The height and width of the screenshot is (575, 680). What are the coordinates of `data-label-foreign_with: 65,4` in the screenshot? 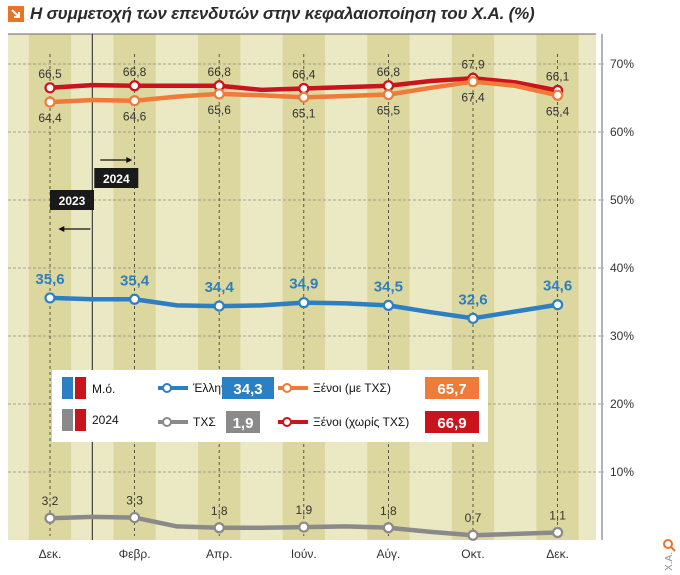 It's located at (558, 111).